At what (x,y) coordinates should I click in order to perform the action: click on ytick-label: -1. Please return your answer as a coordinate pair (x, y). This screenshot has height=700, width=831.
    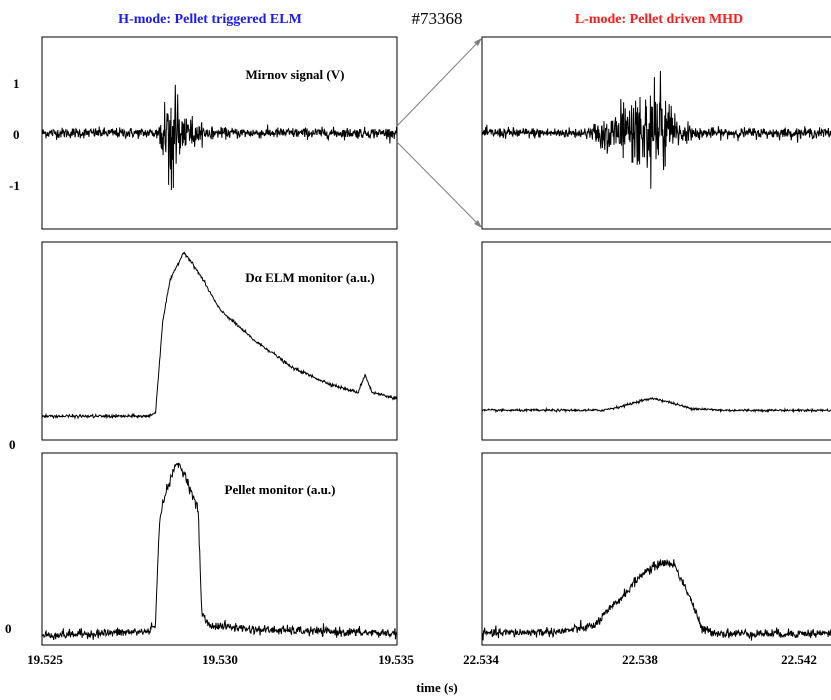
    Looking at the image, I should click on (14, 185).